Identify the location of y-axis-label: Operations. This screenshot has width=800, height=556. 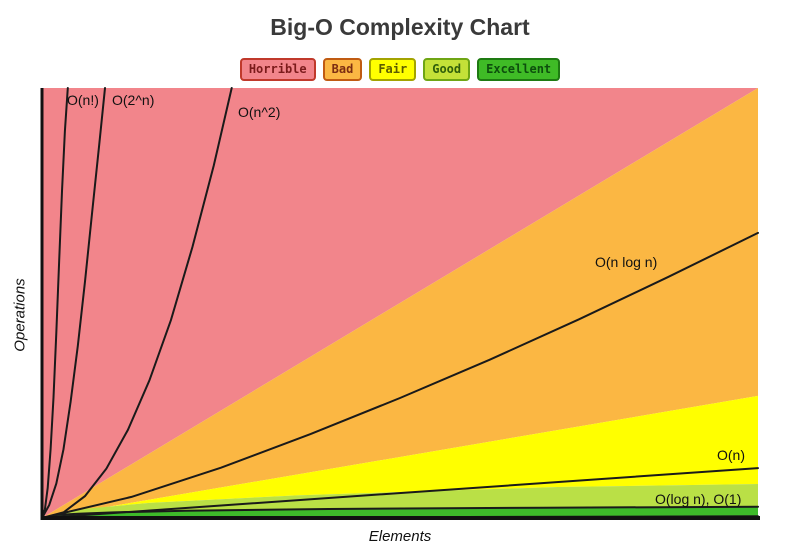
(20, 315).